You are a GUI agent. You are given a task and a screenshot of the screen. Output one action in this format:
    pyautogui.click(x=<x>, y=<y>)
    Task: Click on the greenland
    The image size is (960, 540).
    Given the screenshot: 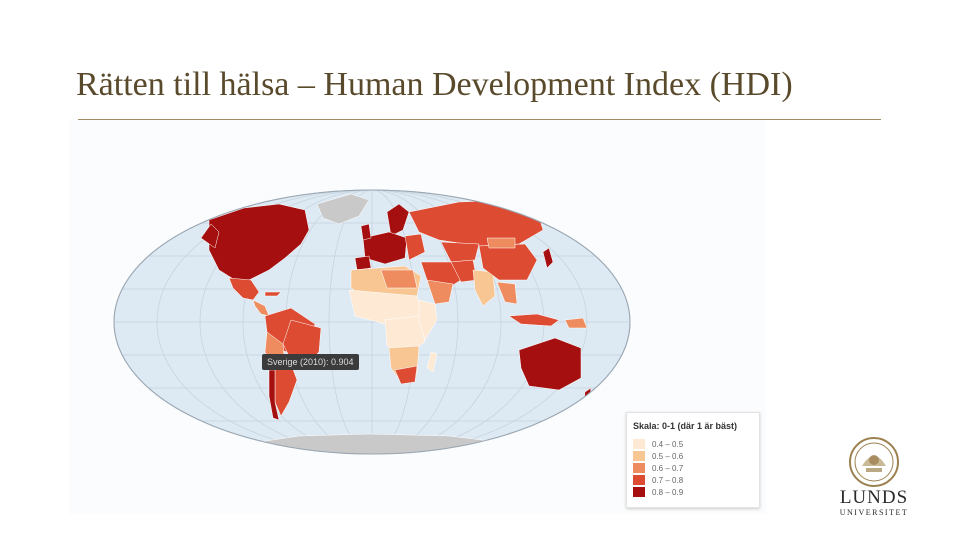 What is the action you would take?
    pyautogui.click(x=343, y=209)
    